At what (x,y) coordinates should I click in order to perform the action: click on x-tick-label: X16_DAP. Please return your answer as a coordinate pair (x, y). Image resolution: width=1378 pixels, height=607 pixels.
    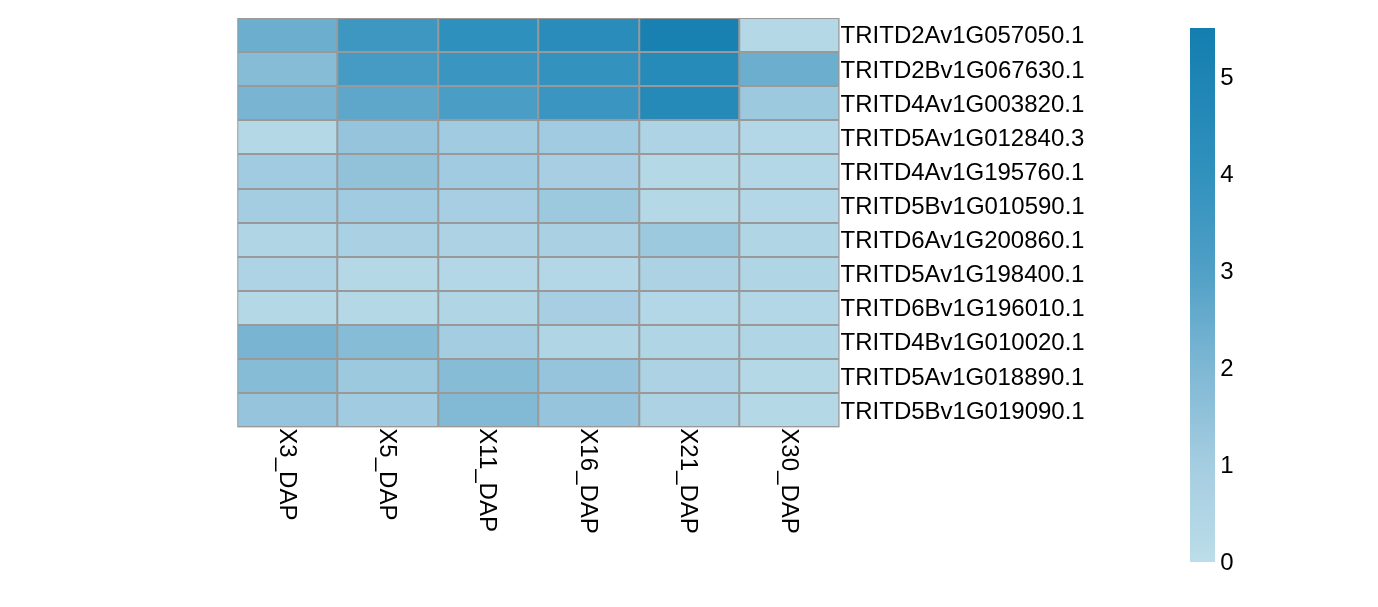
    Looking at the image, I should click on (589, 481).